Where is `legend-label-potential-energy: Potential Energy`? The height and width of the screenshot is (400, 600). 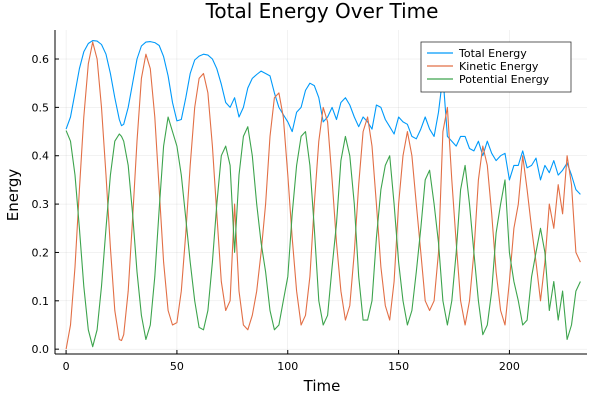
legend-label-potential-energy: Potential Energy is located at coordinates (504, 79).